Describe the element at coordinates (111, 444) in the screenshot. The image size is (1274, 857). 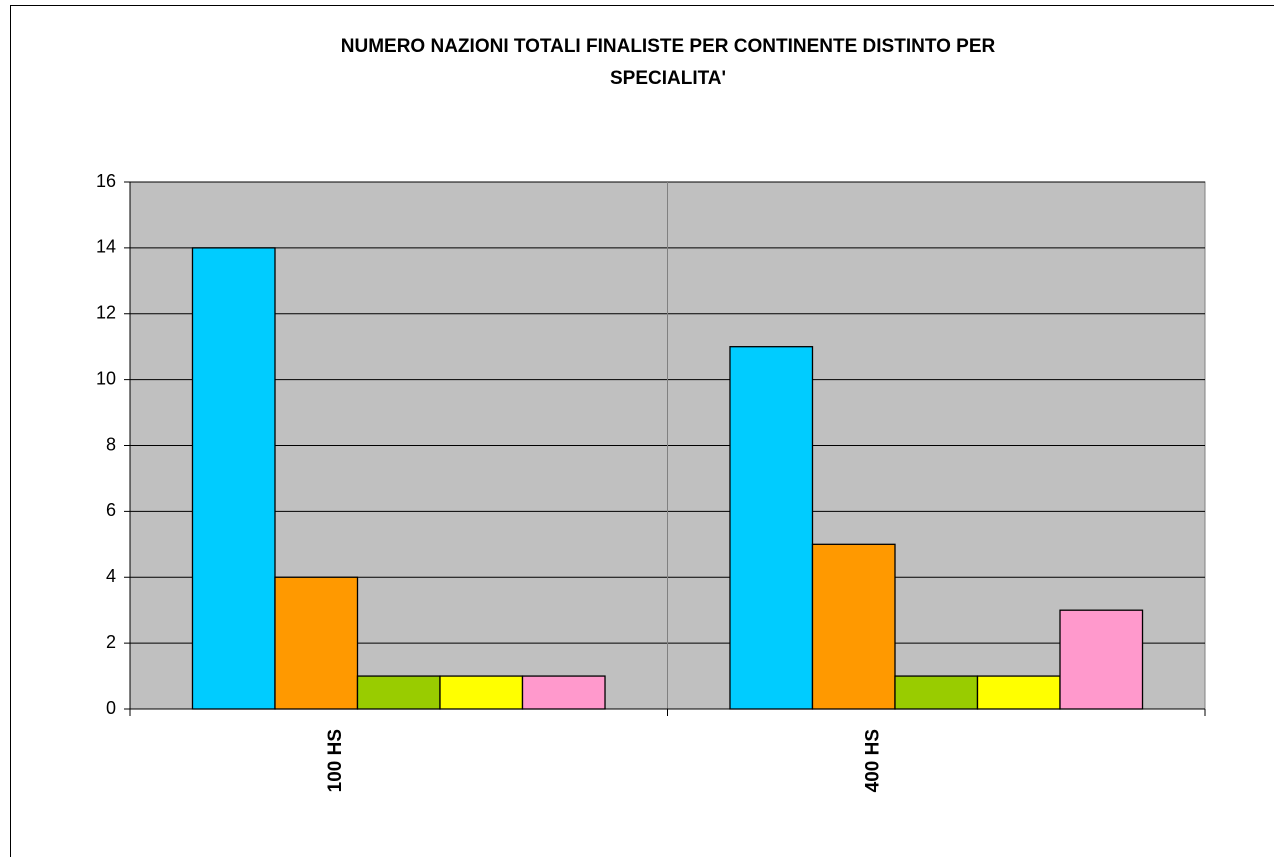
I see `y-tick-label: 8` at that location.